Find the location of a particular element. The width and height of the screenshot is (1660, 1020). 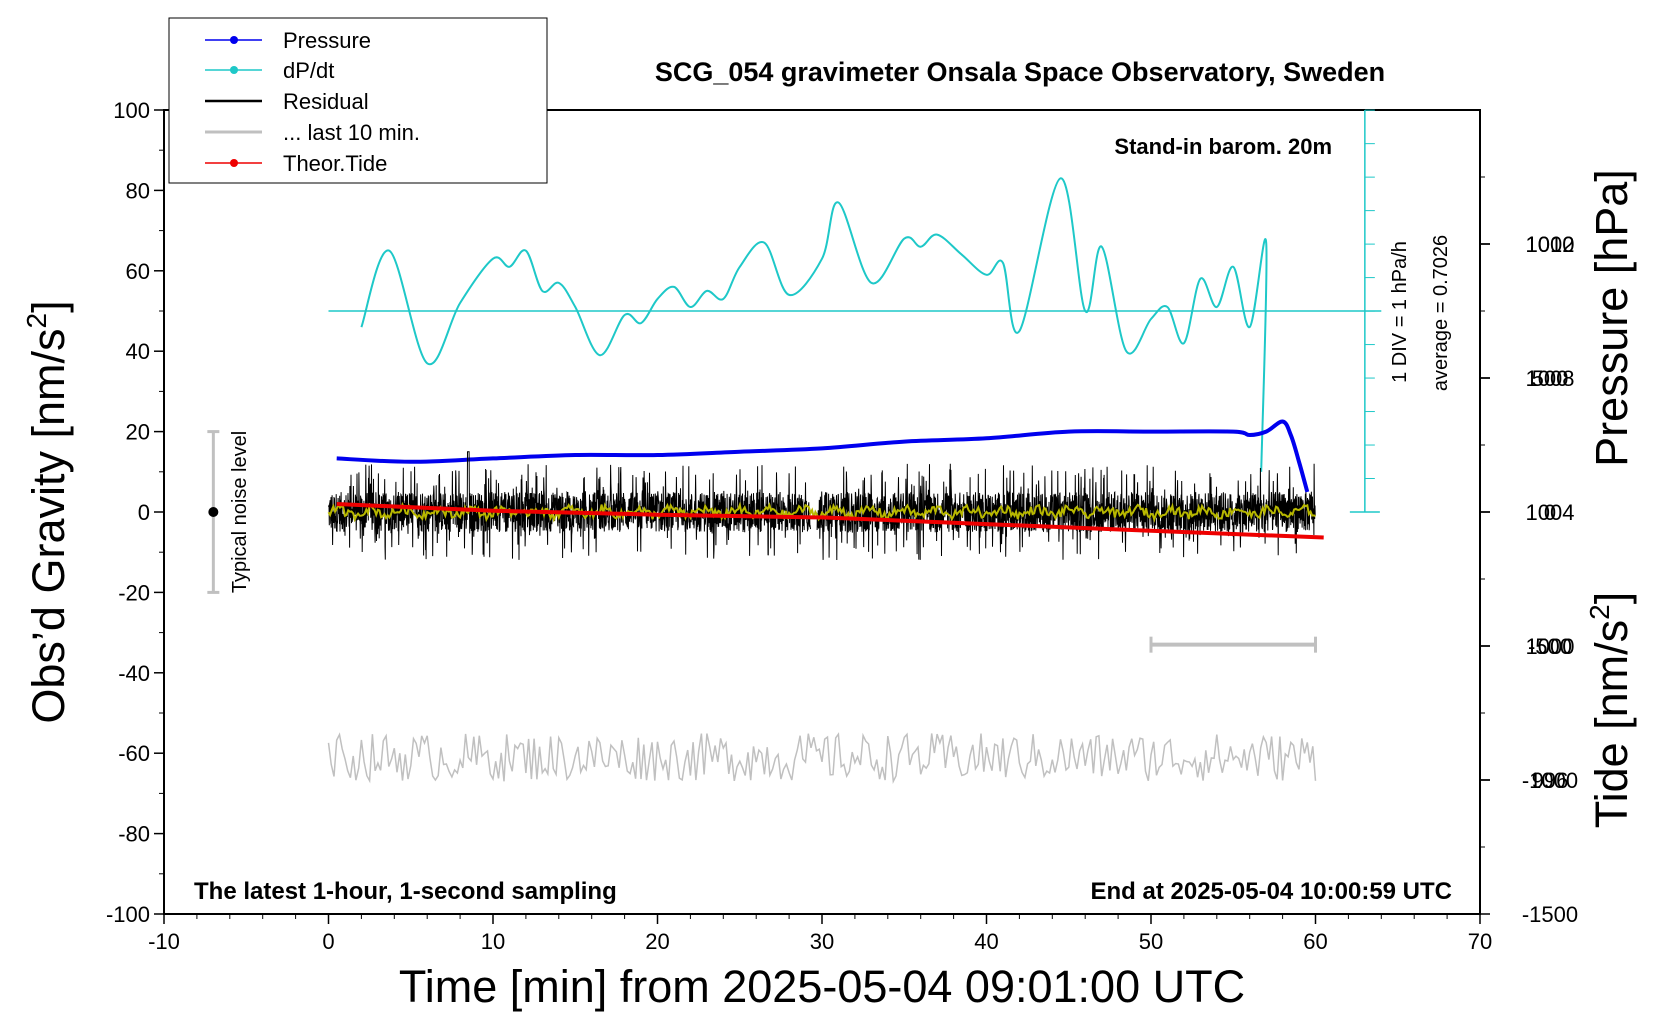

tide-tick-label: 1000 is located at coordinates (1550, 244).